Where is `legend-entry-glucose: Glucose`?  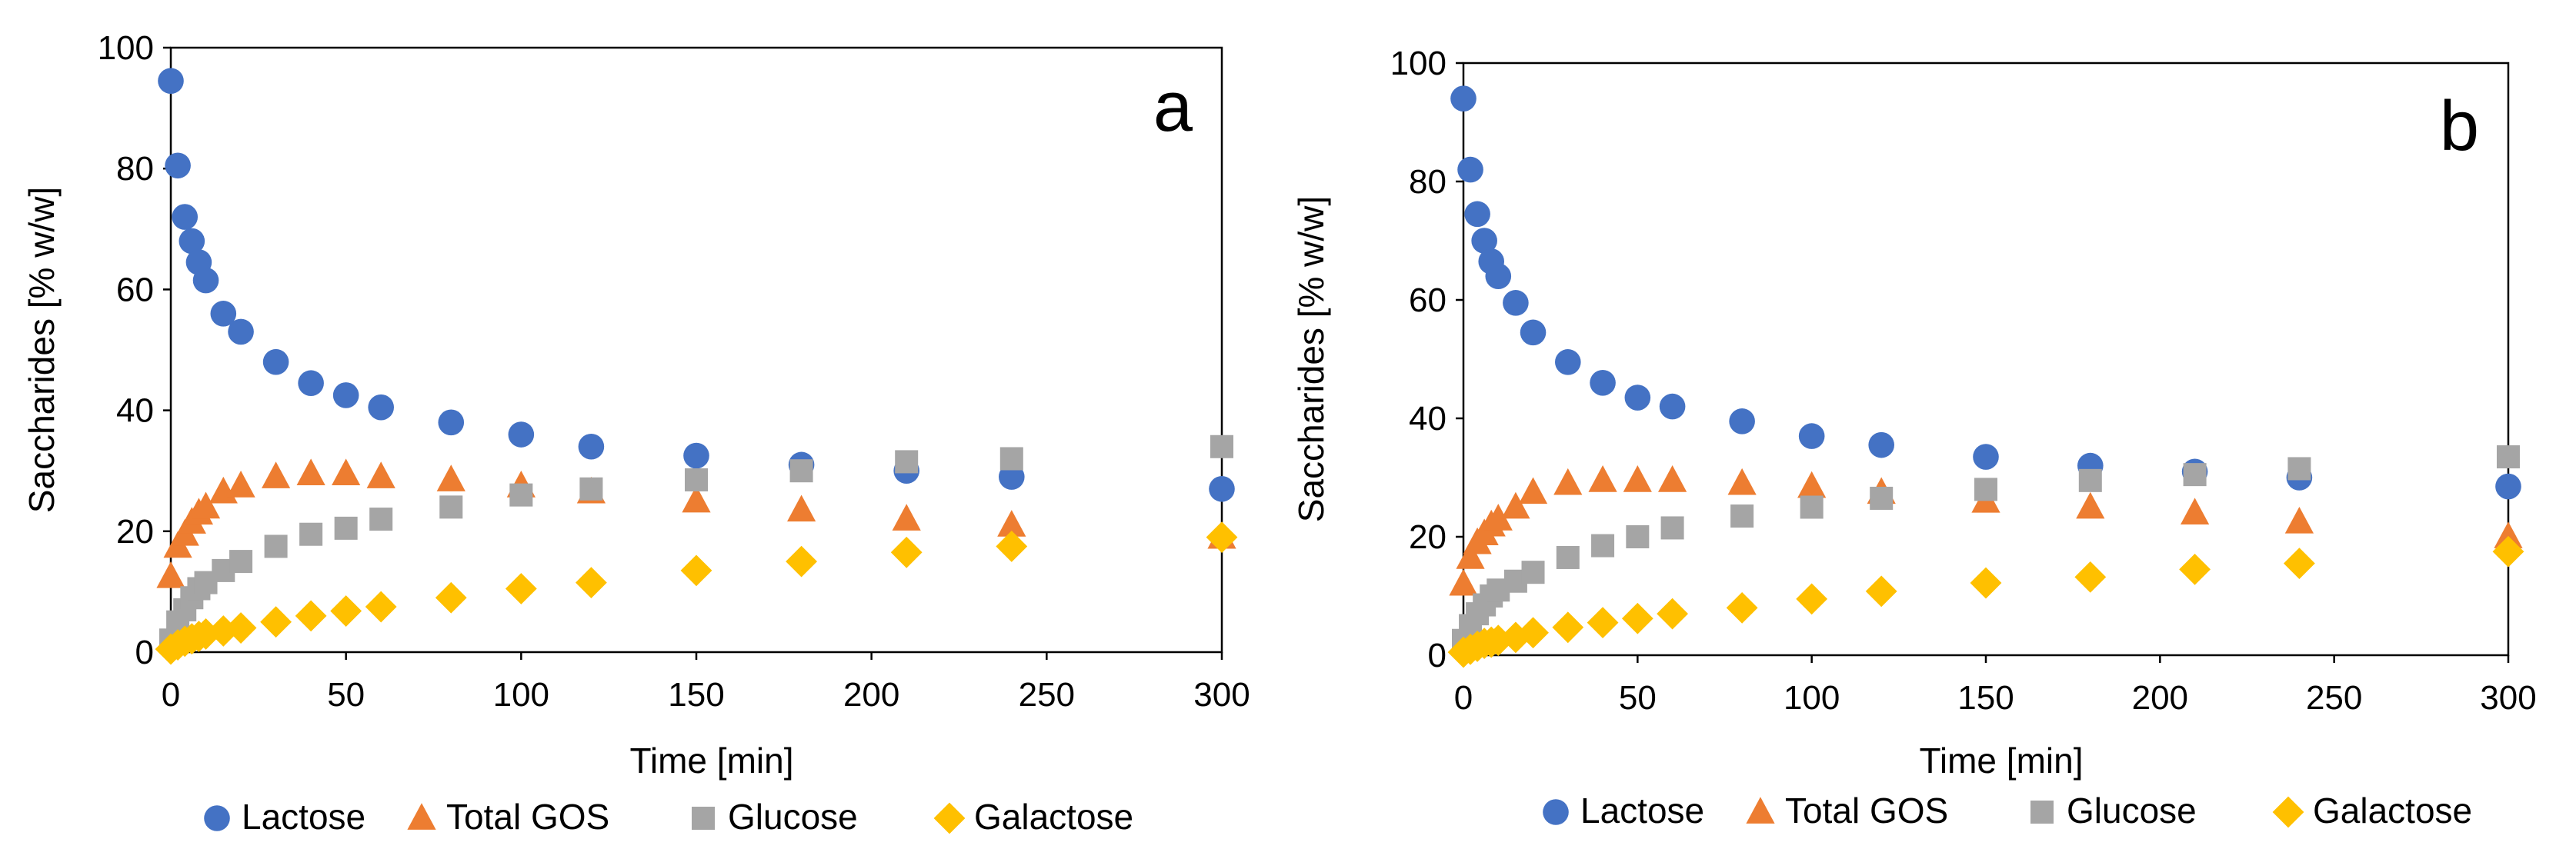 legend-entry-glucose: Glucose is located at coordinates (2113, 811).